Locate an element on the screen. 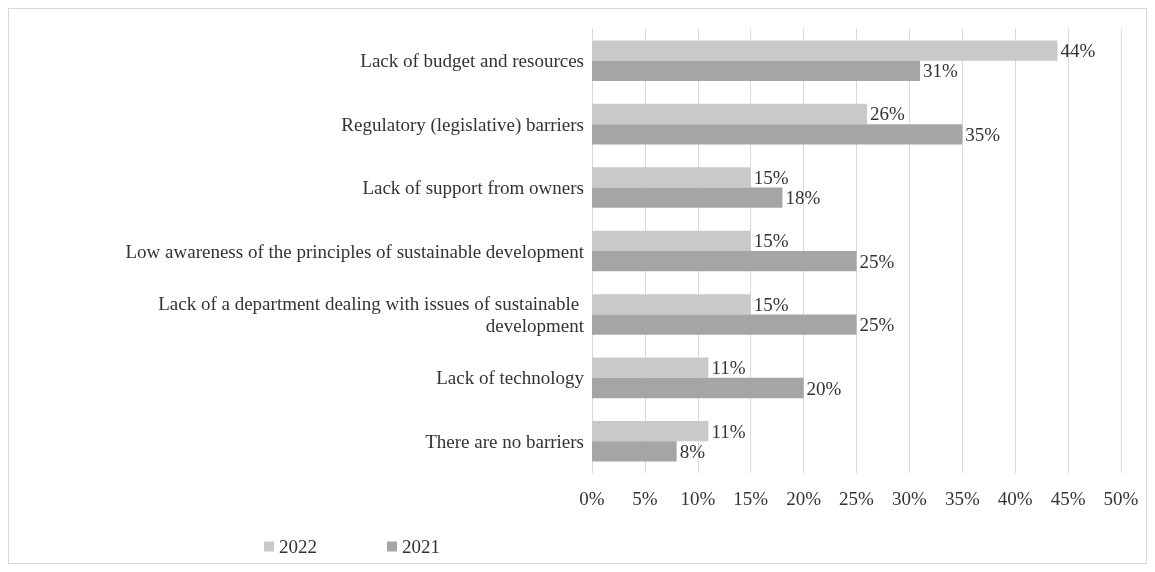 This screenshot has height=572, width=1155. data-label: 35% is located at coordinates (983, 134).